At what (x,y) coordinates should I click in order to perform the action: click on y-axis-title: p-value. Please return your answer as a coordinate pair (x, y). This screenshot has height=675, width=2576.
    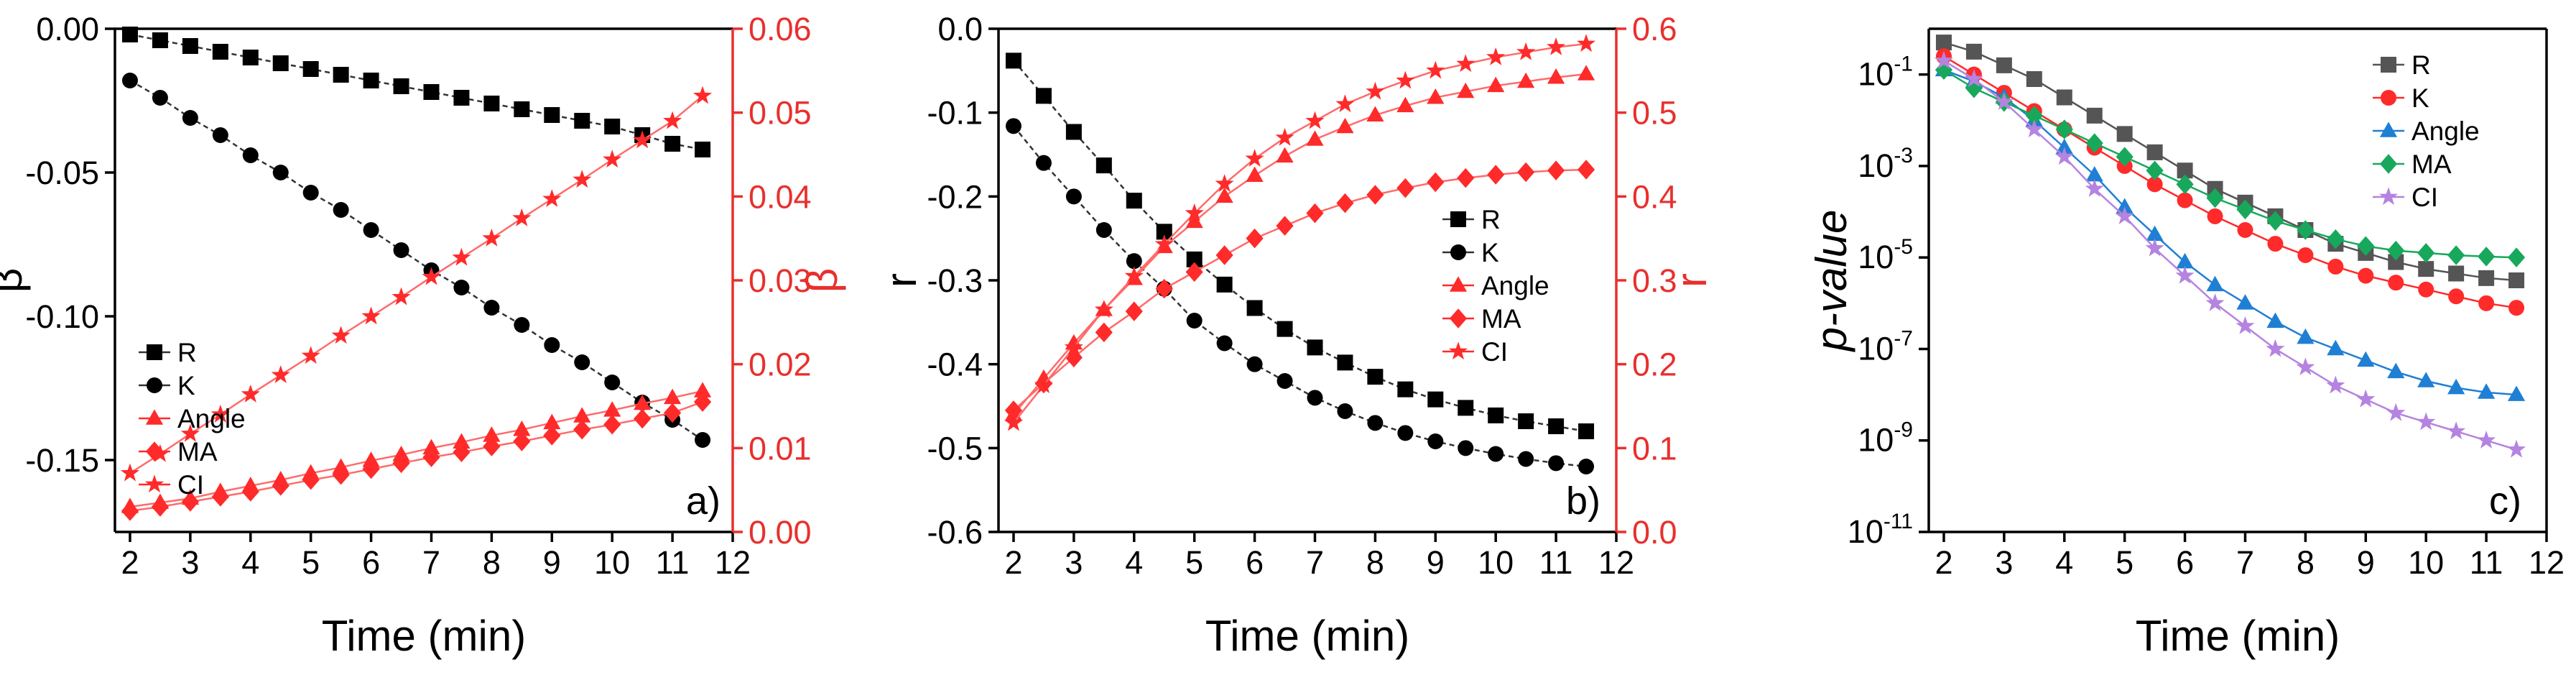
    Looking at the image, I should click on (1831, 282).